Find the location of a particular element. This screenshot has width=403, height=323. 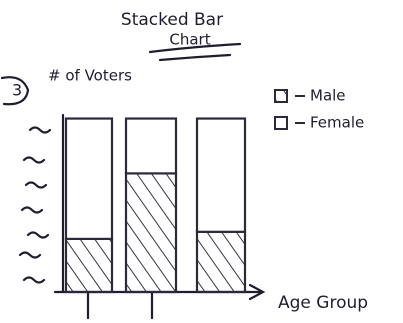

y-axis-squiggles is located at coordinates (35, 205).